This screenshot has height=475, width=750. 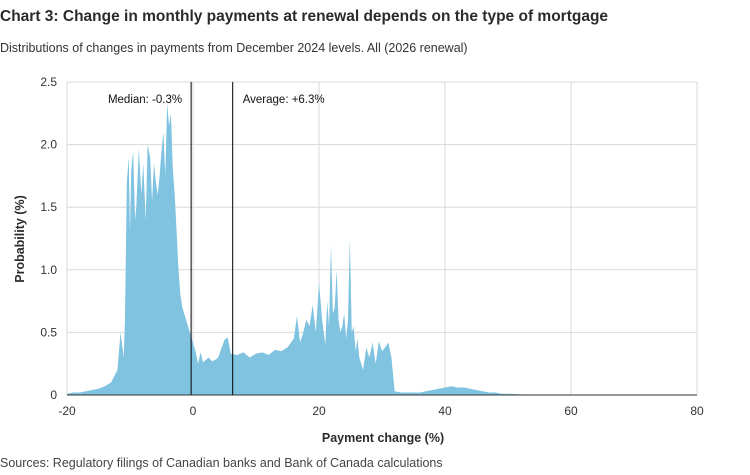 I want to click on y-tick-label: 0, so click(x=53, y=395).